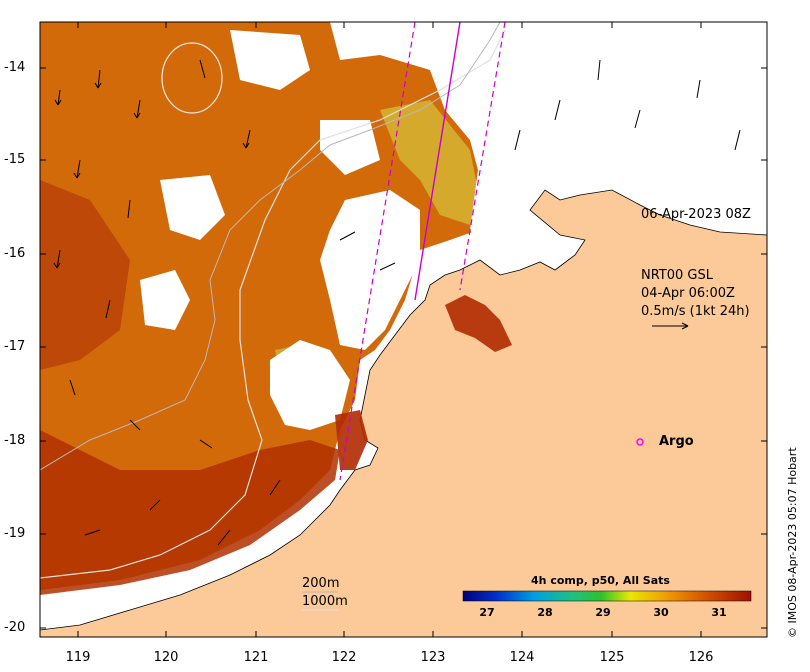  I want to click on credit-label: © IMOS 08-Apr-2023 05:07 Hobart, so click(792, 542).